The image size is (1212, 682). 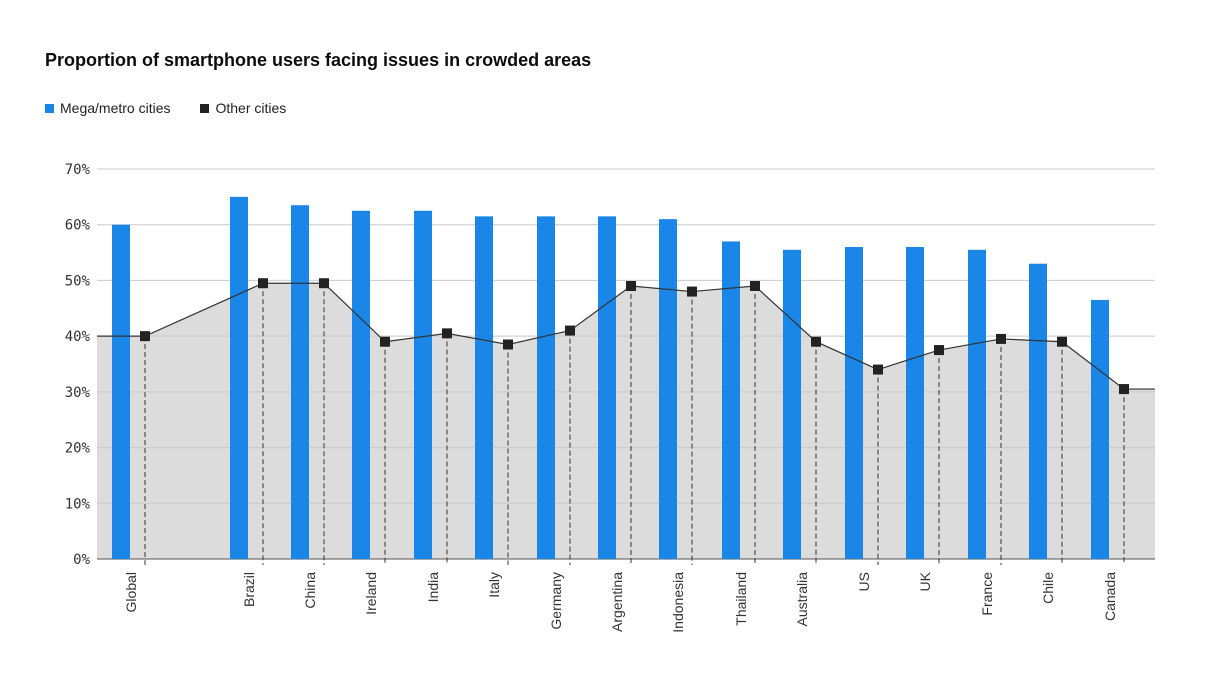 What do you see at coordinates (78, 393) in the screenshot?
I see `y-tick-label: 30%` at bounding box center [78, 393].